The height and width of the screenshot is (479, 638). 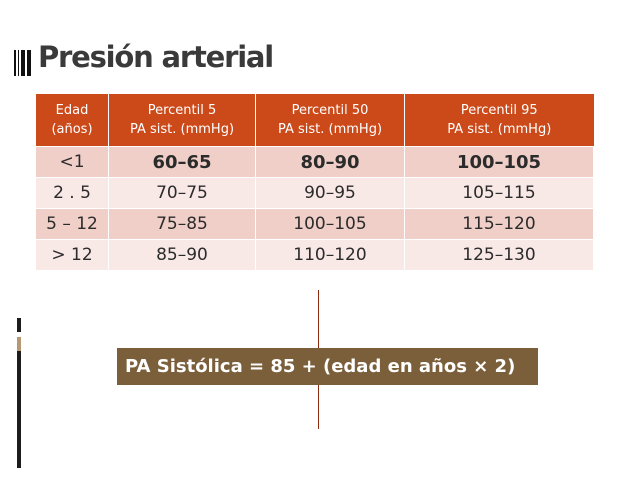 I want to click on systolic-formula-box: PA Sistólica = 85 + (edad en años × 2), so click(x=327, y=366).